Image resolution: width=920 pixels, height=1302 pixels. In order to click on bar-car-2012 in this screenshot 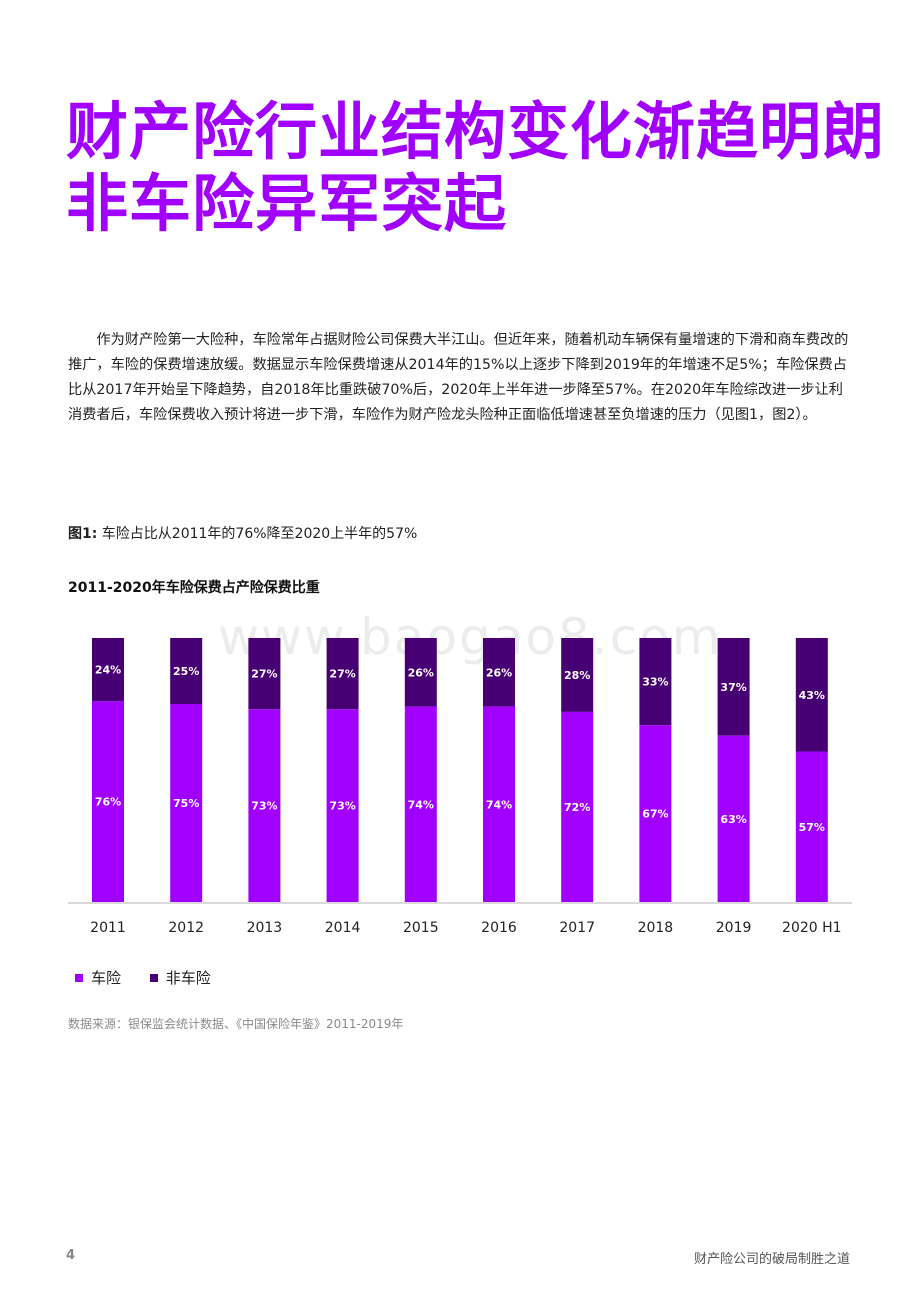, I will do `click(186, 803)`.